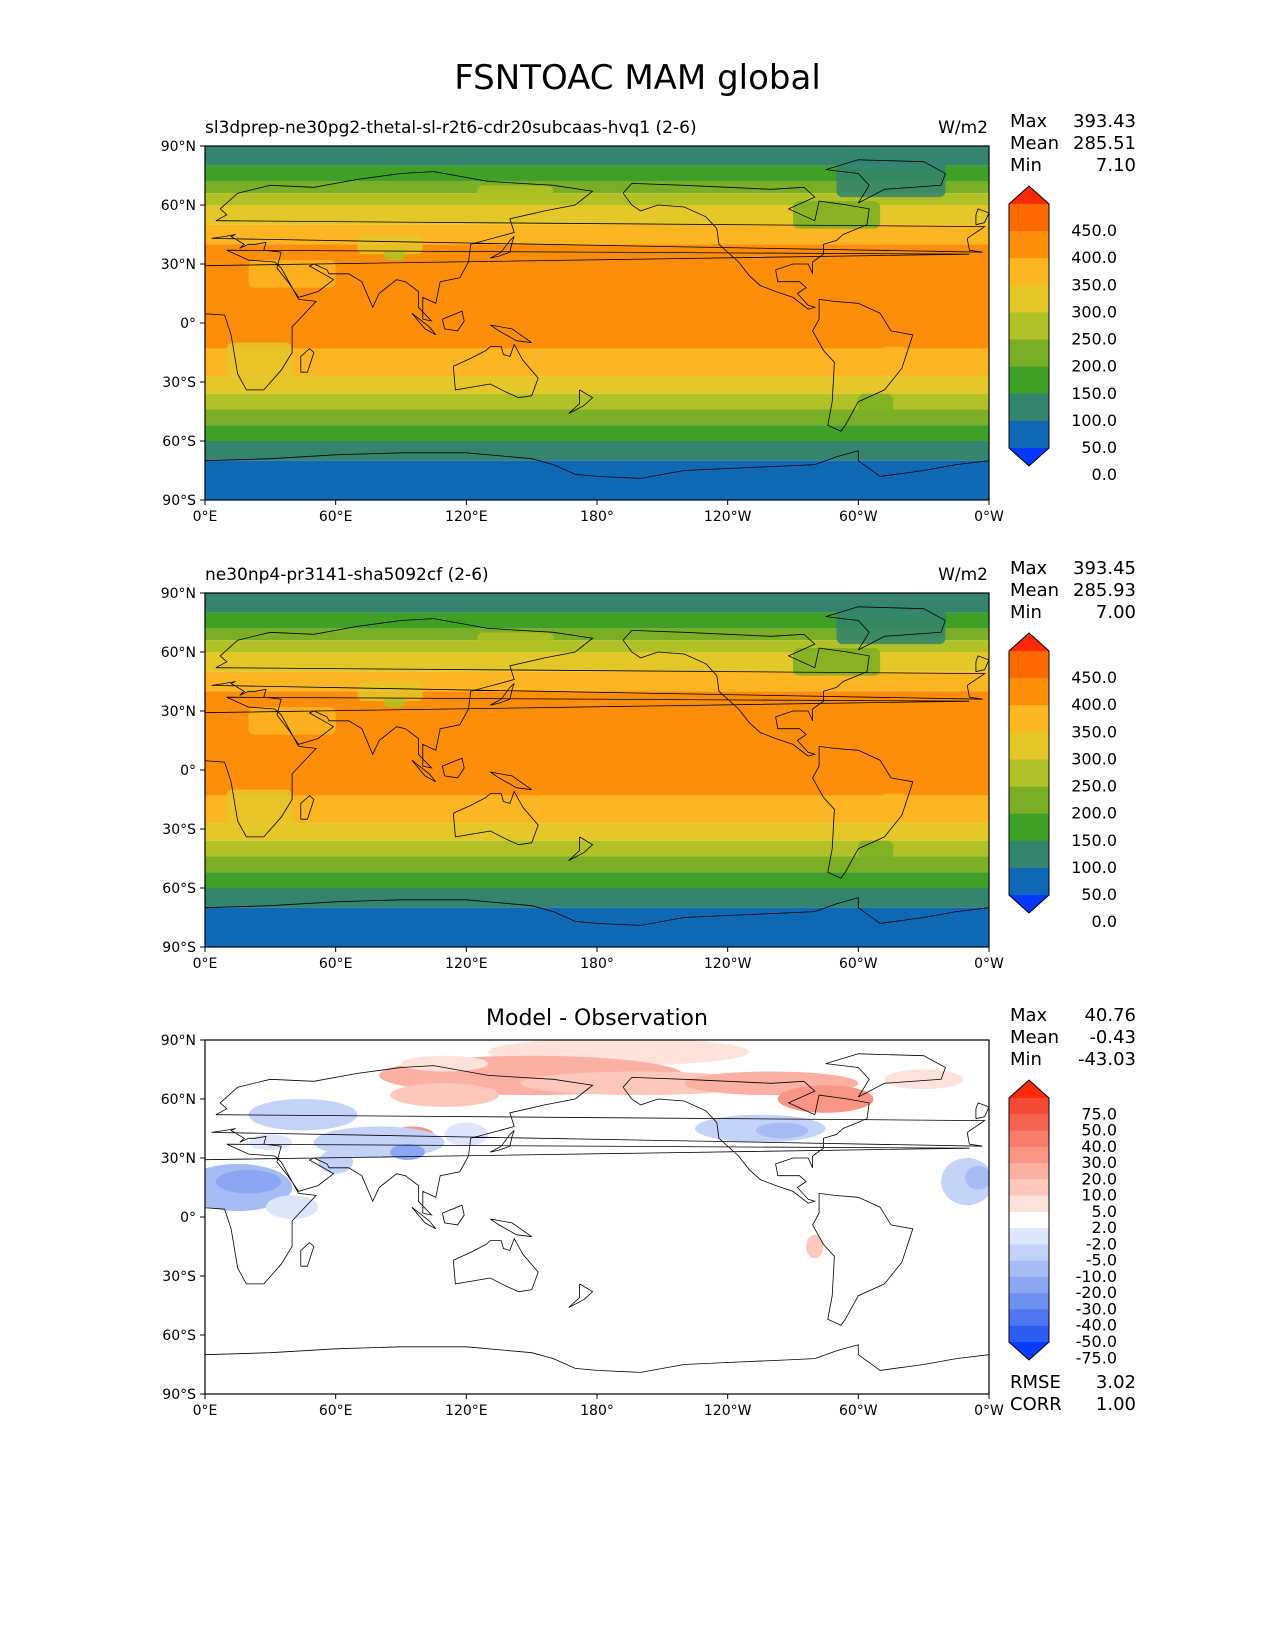 The image size is (1275, 1650). Describe the element at coordinates (1099, 1113) in the screenshot. I see `colorbar-tick-label: 75.0` at that location.